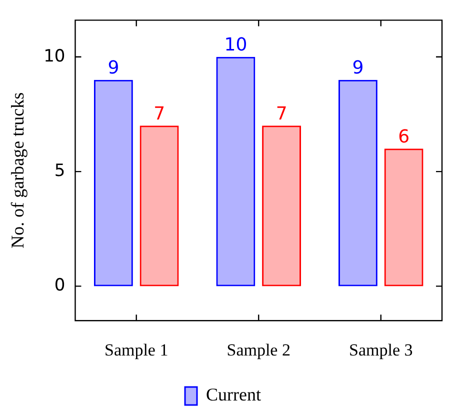 This screenshot has width=464, height=415. Describe the element at coordinates (233, 394) in the screenshot. I see `legend-label: Current` at that location.